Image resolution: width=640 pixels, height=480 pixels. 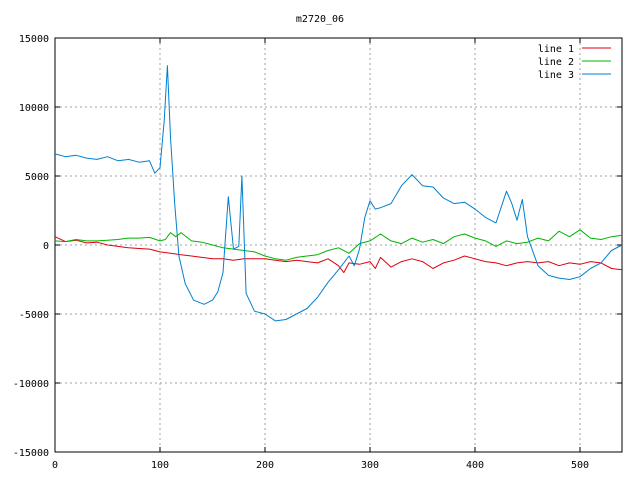 What do you see at coordinates (160, 465) in the screenshot?
I see `x-tick-label: 100` at bounding box center [160, 465].